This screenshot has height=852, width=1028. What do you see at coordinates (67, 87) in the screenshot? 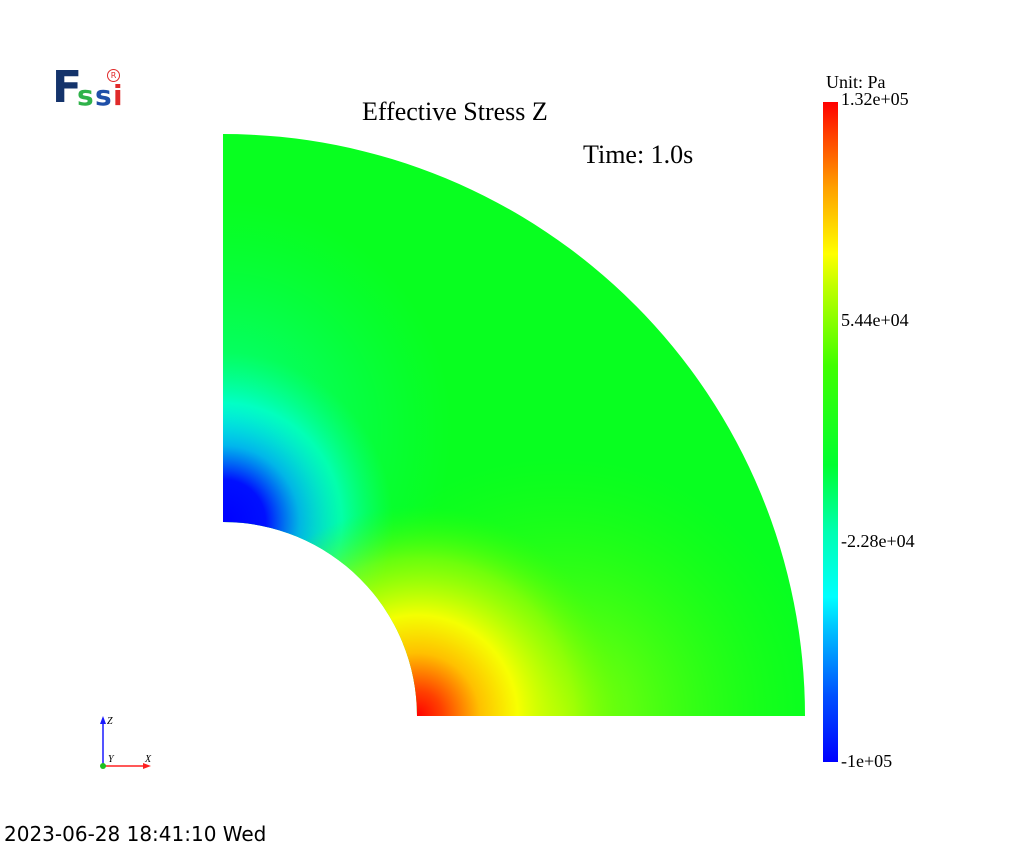
I see `logo-letter-f: F` at bounding box center [67, 87].